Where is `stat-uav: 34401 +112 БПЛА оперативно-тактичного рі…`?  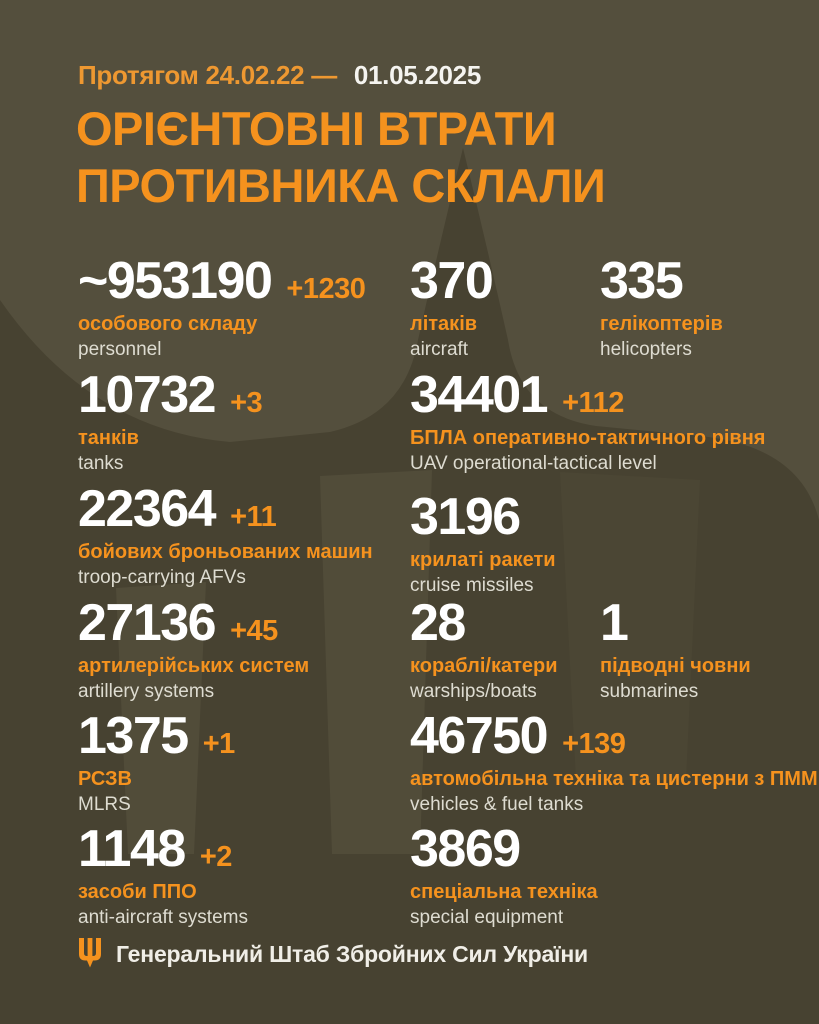
stat-uav: 34401 +112 БПЛА оперативно-тактичного рі… is located at coordinates (610, 422).